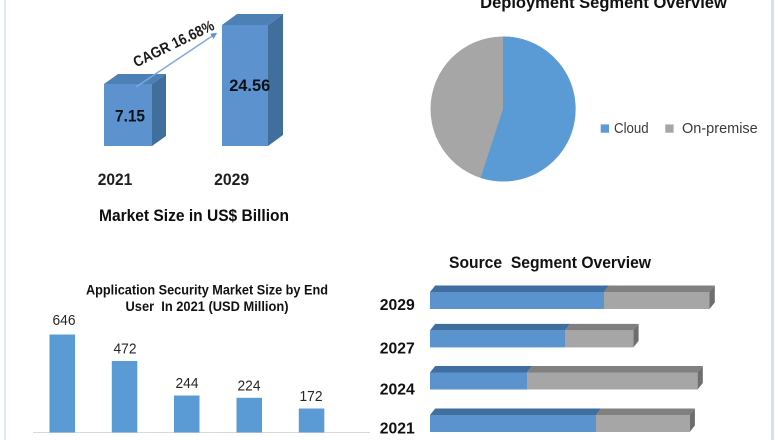 The image size is (780, 440). Describe the element at coordinates (249, 387) in the screenshot. I see `svg-text: 224` at that location.